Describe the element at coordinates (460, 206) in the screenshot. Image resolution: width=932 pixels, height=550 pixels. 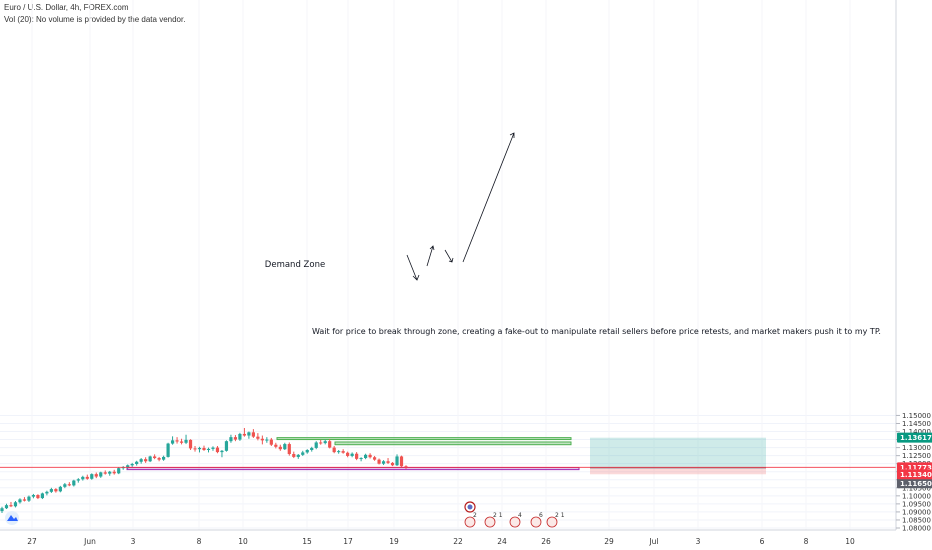
I see `projection-path` at that location.